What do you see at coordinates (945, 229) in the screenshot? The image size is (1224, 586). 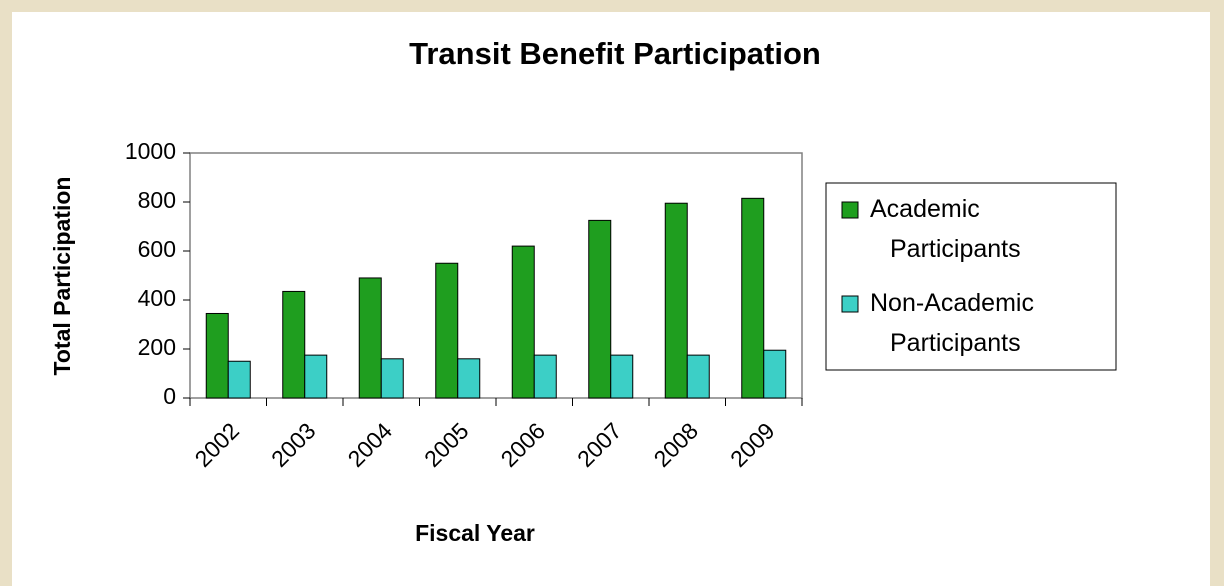 I see `legend-label: Academic Participants` at bounding box center [945, 229].